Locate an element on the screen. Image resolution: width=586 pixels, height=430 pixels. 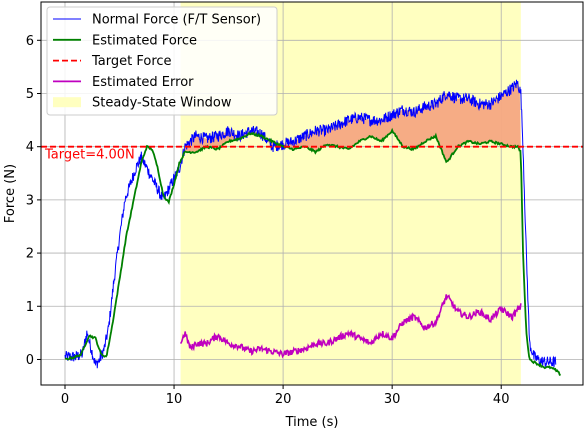
legend-entry-0: Normal Force (F/T Sensor) is located at coordinates (157, 20).